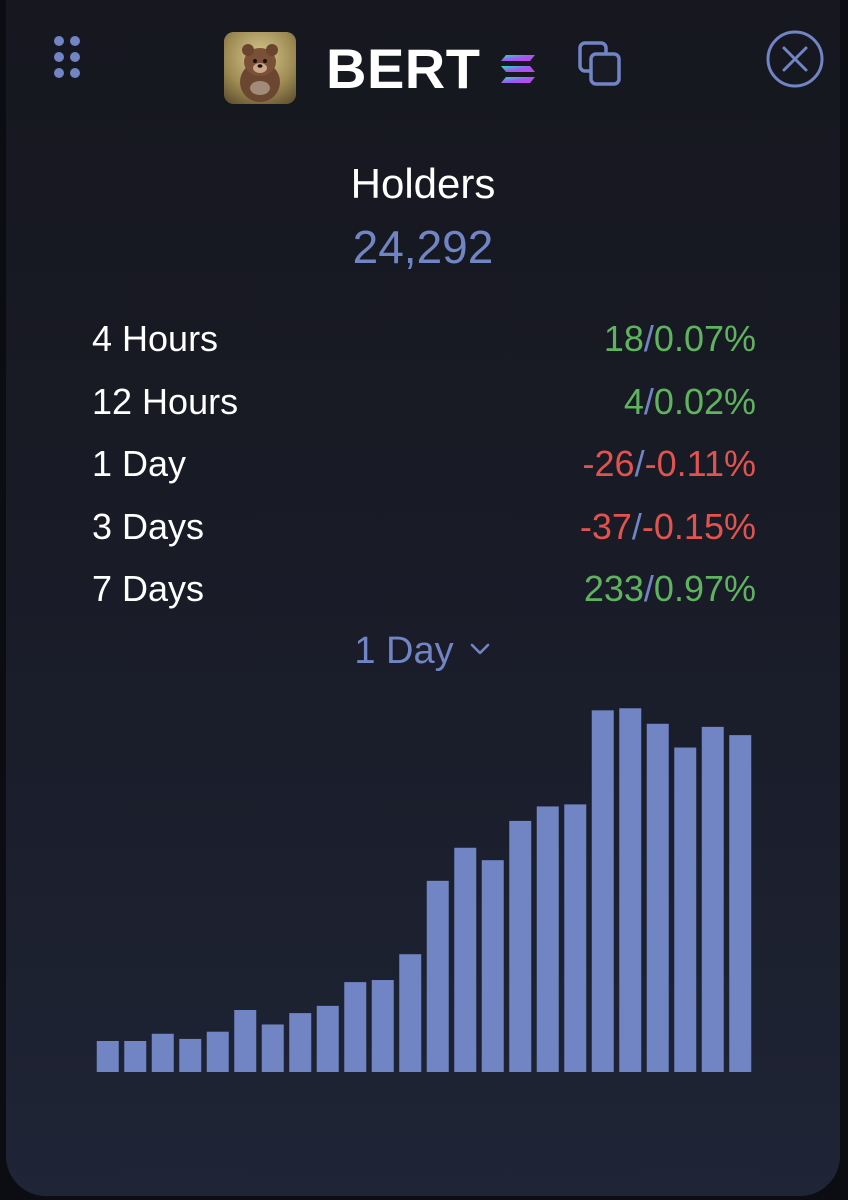  What do you see at coordinates (605, 526) in the screenshot?
I see `stat-change-count: -37` at bounding box center [605, 526].